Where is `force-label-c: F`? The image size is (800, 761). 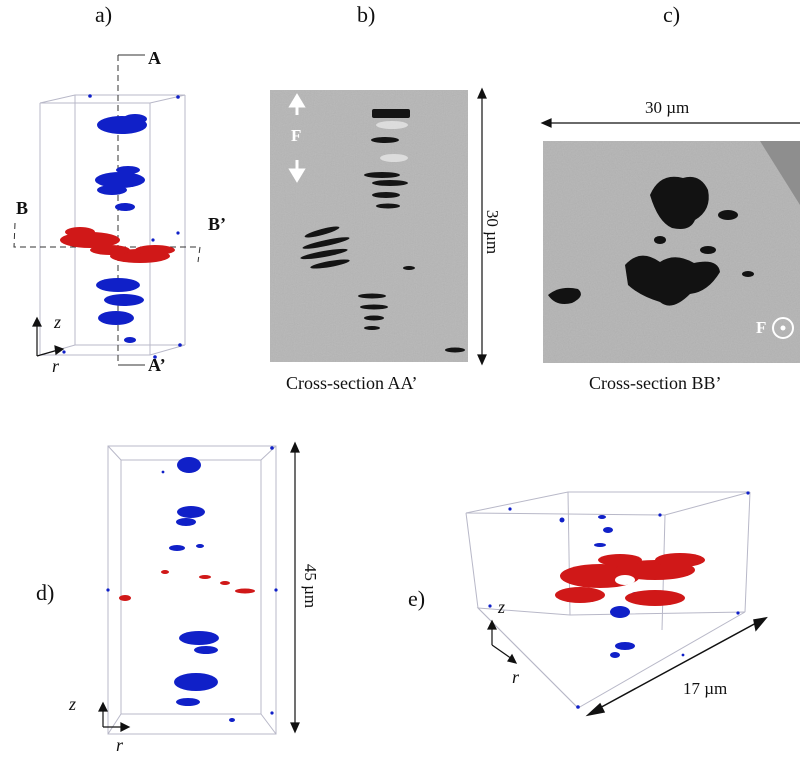
force-label-c: F is located at coordinates (761, 327).